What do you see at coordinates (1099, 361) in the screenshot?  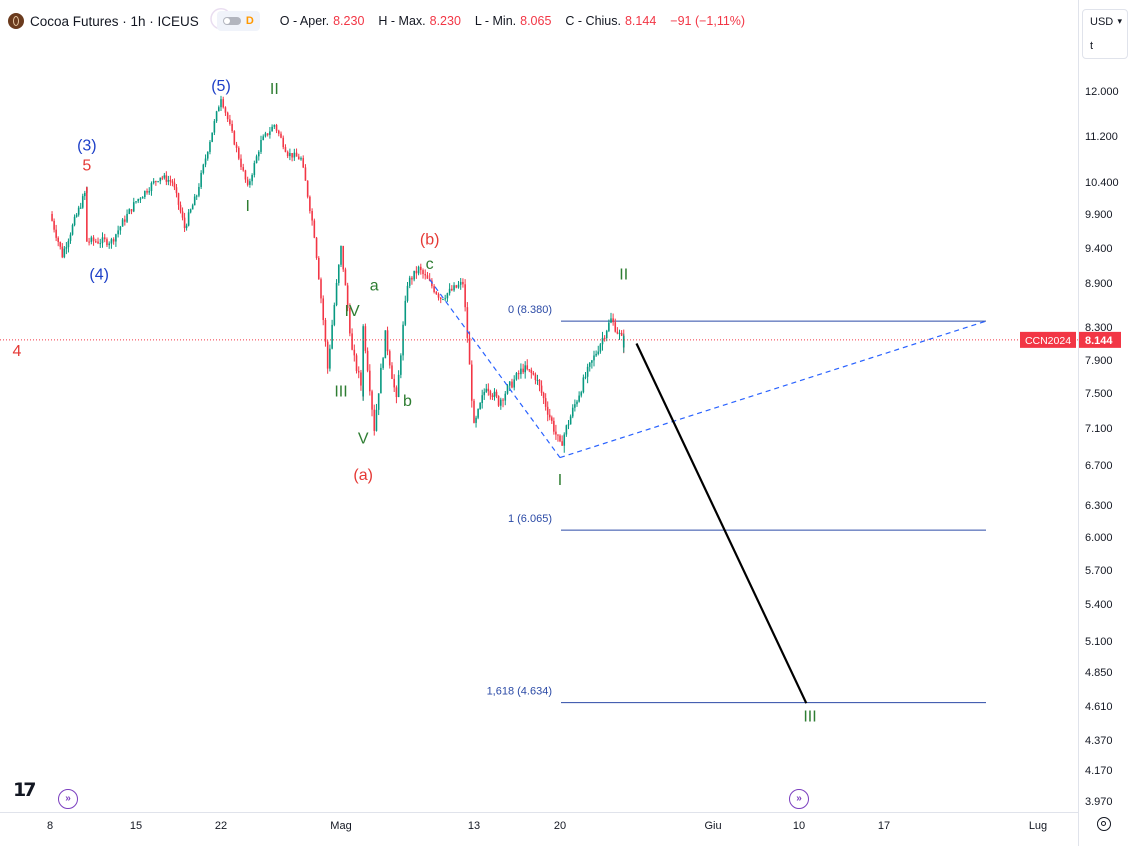 I see `price-tick-label: 7.900` at bounding box center [1099, 361].